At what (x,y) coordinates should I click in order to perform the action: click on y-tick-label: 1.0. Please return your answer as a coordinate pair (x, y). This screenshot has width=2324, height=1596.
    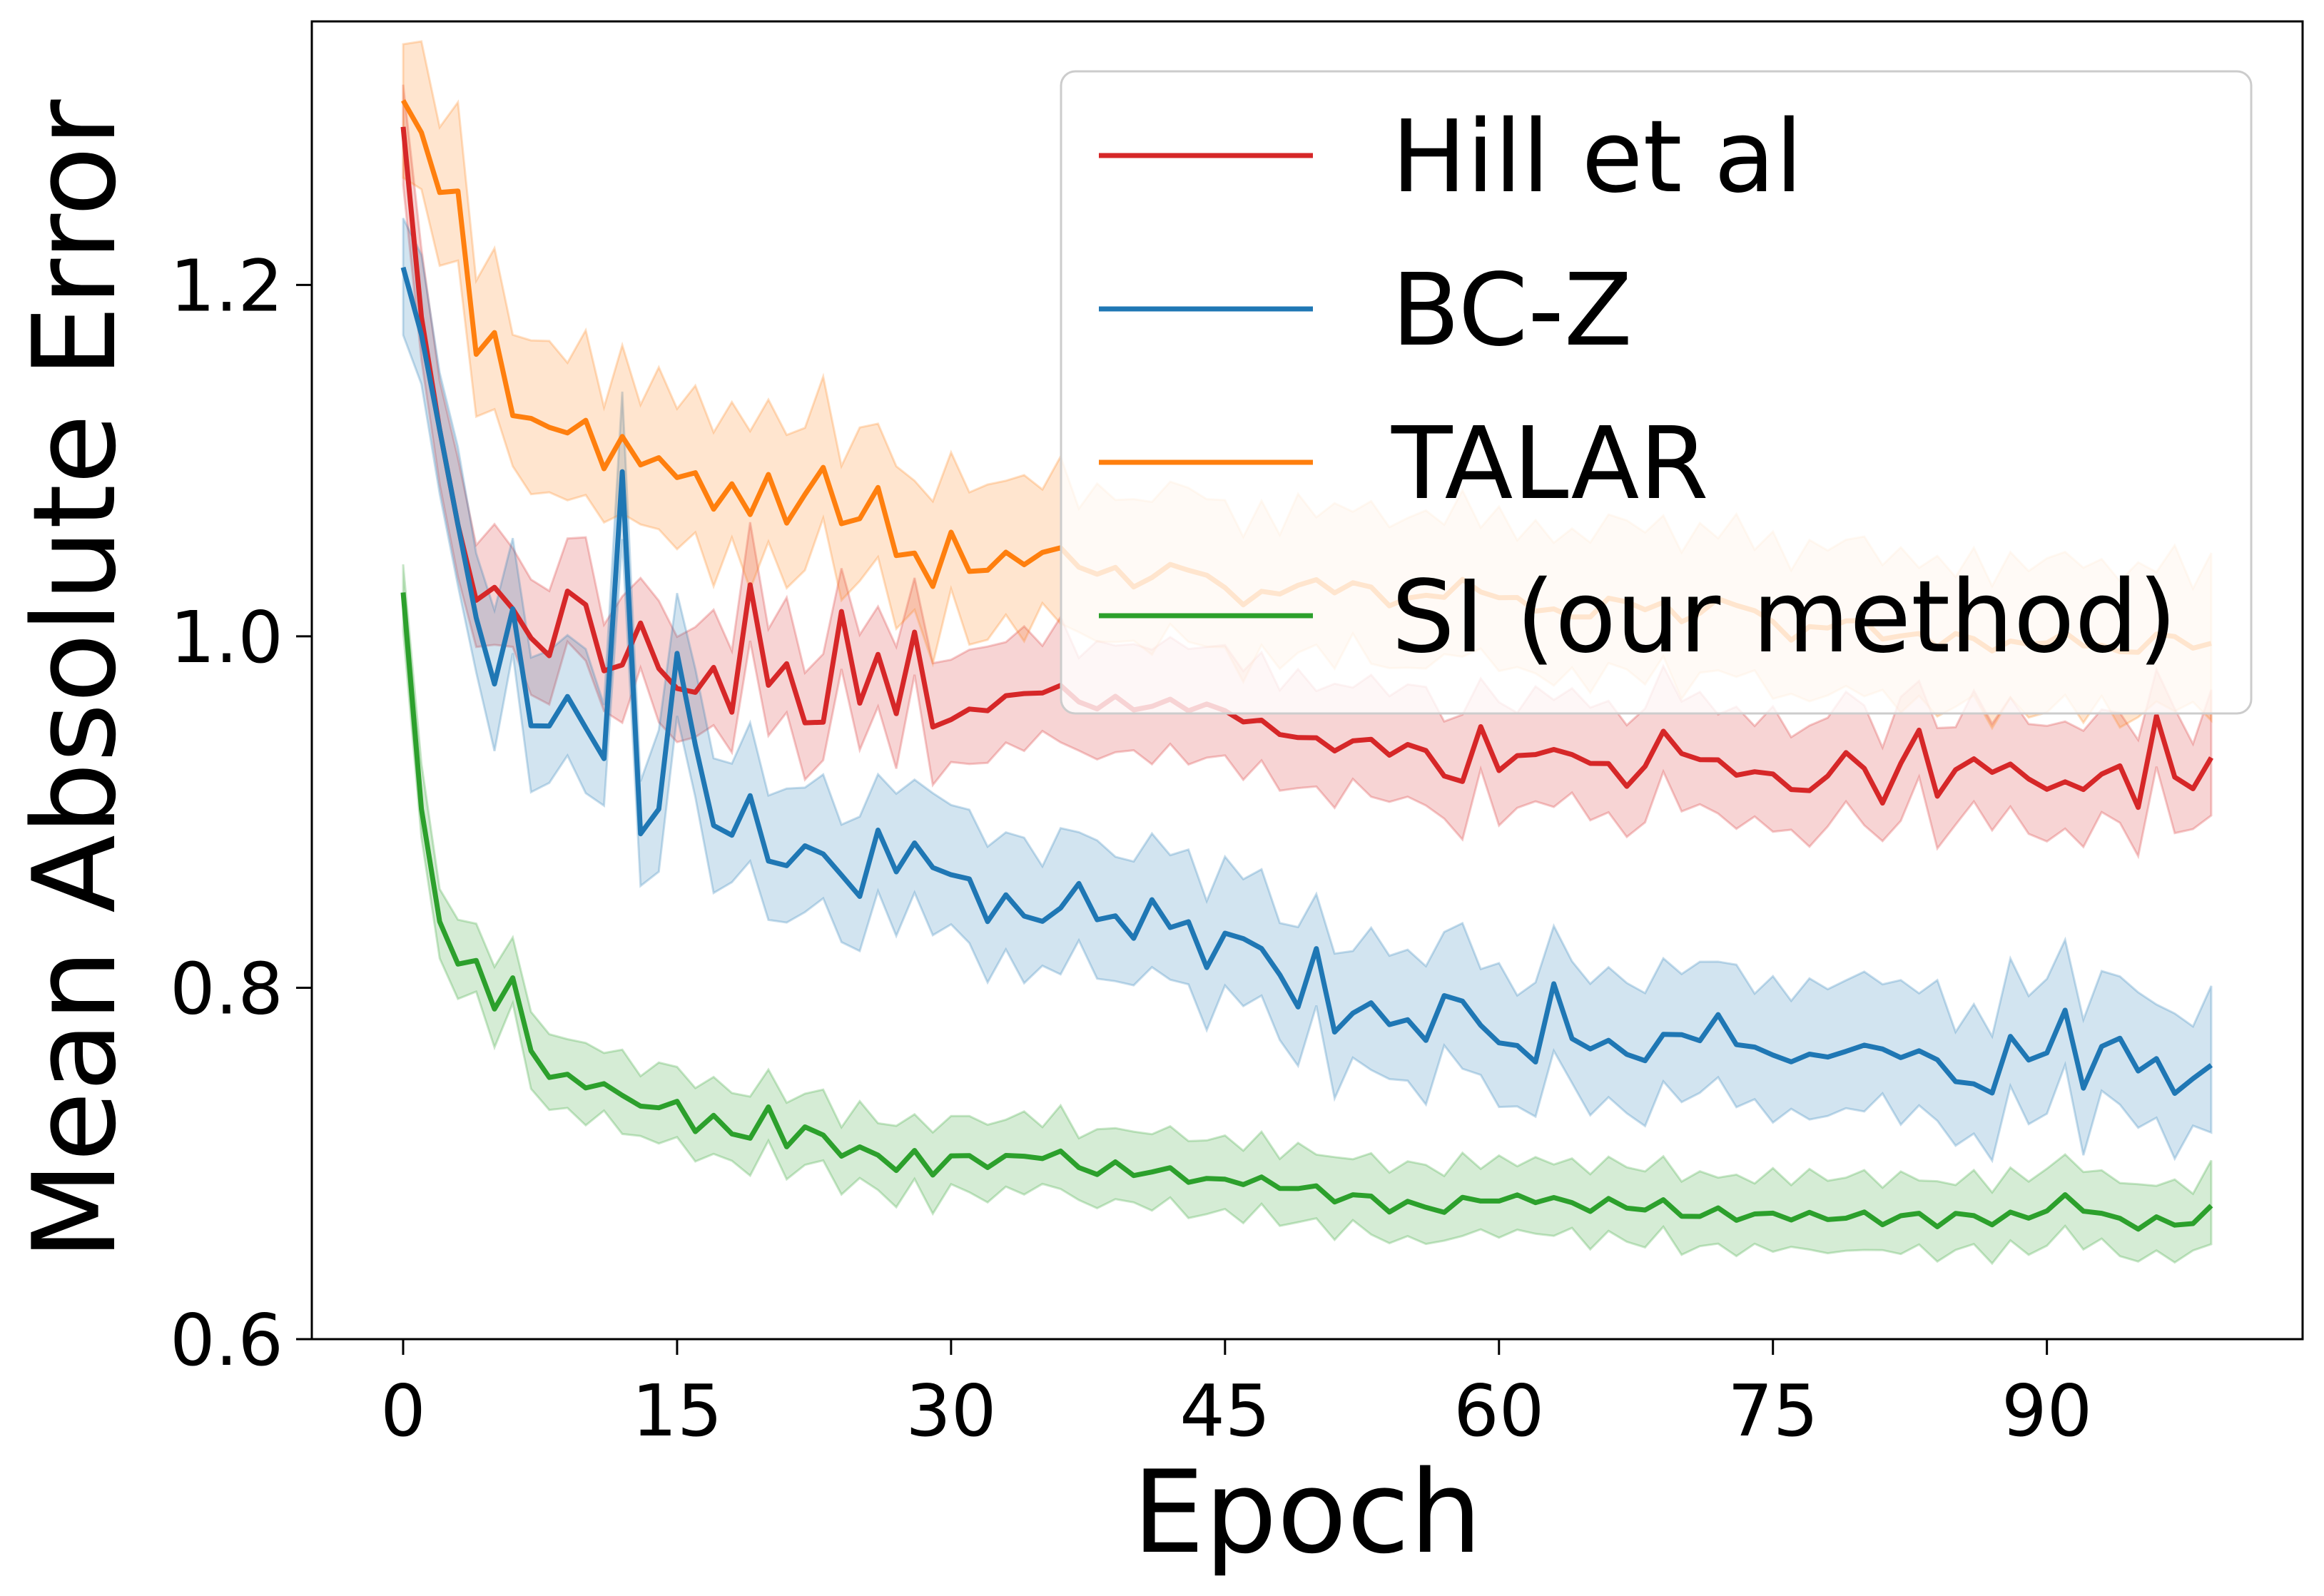
    Looking at the image, I should click on (226, 637).